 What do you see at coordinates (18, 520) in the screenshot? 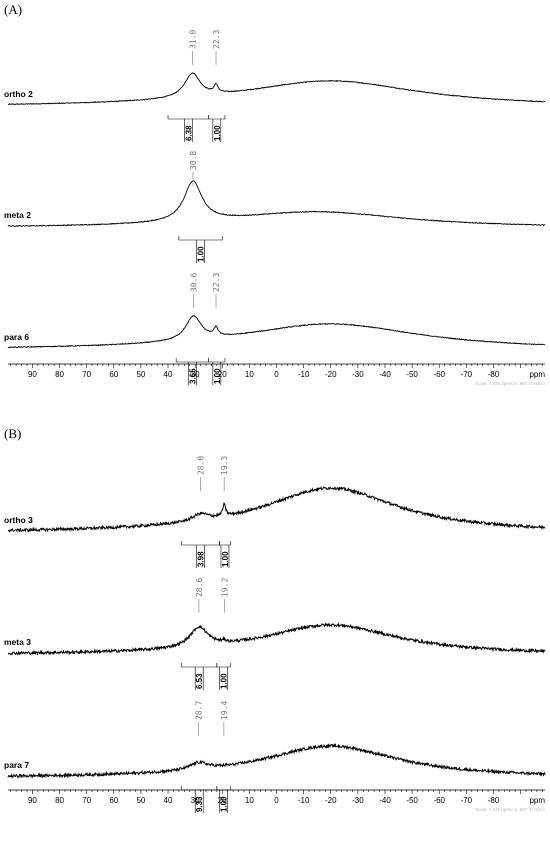
I see `series-name: ortho 3` at bounding box center [18, 520].